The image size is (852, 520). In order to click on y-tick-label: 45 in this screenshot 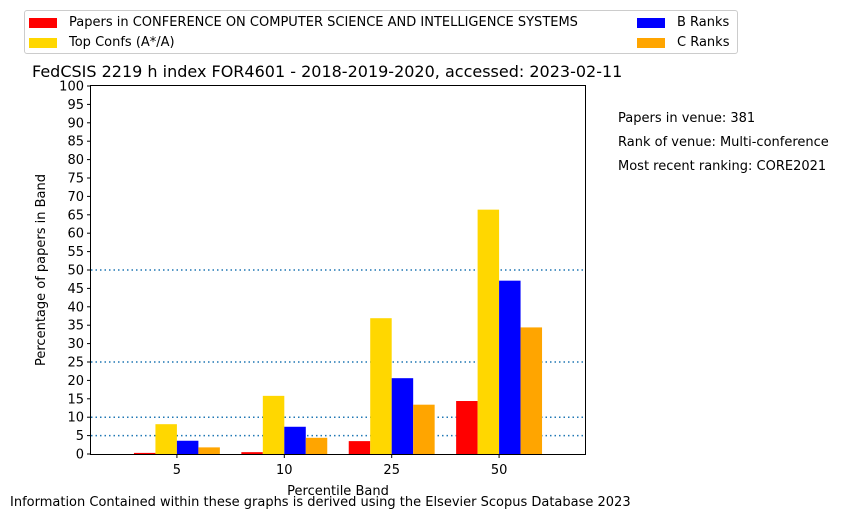, I will do `click(75, 289)`.